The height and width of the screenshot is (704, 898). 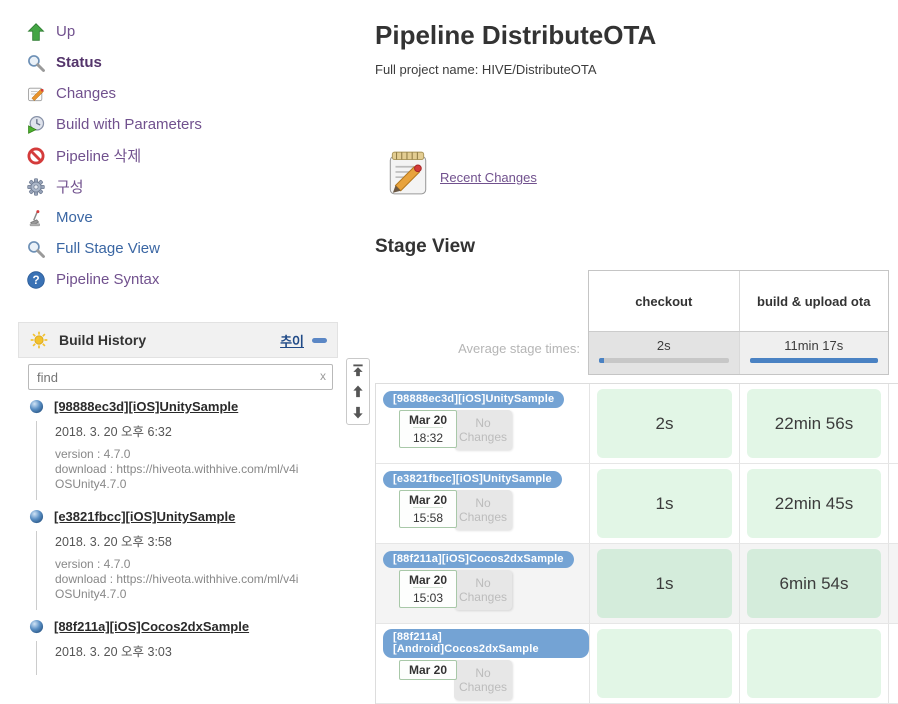 What do you see at coordinates (103, 340) in the screenshot?
I see `build-history-title: Build History` at bounding box center [103, 340].